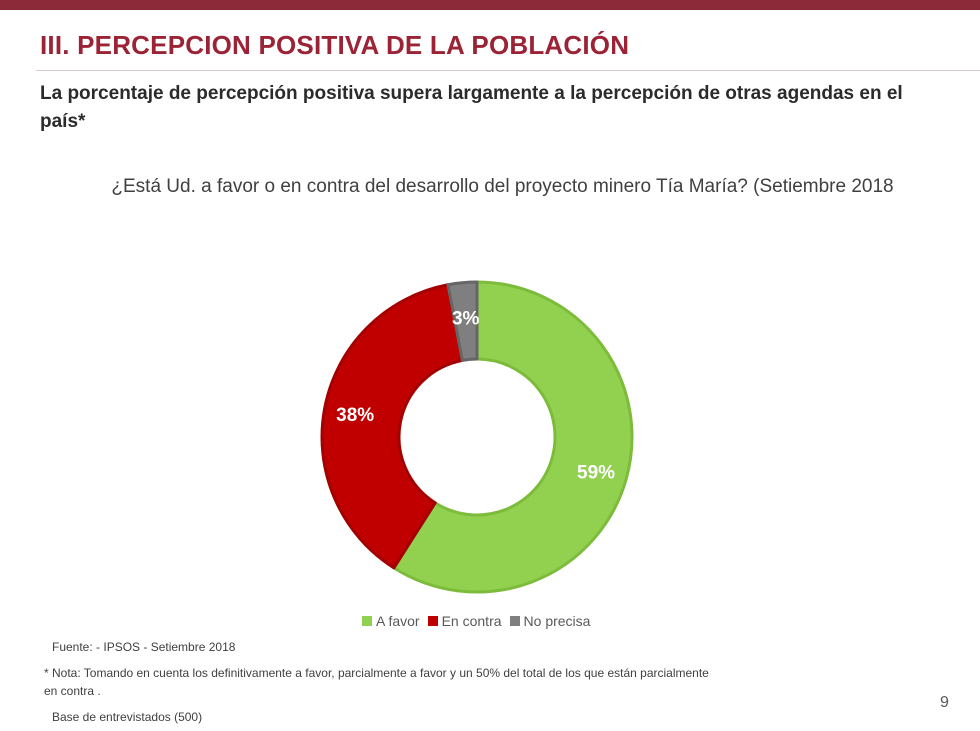 This screenshot has height=731, width=980. I want to click on page-number: 9, so click(944, 702).